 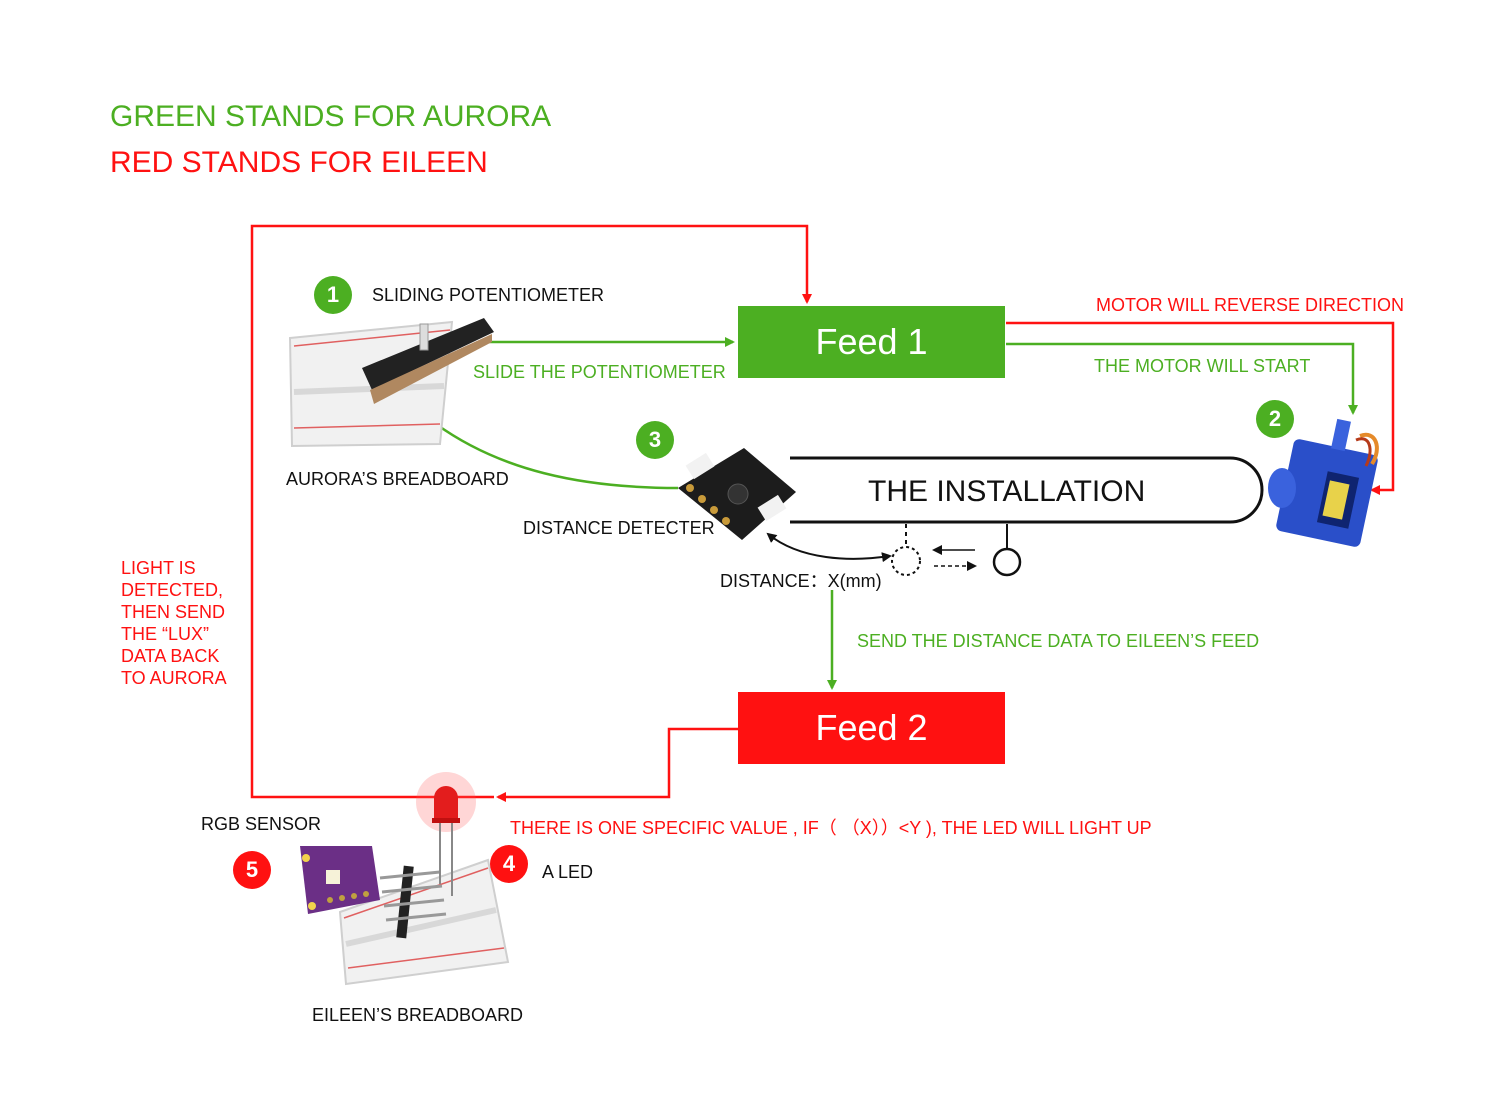 I want to click on feed-2-label: Feed 2, so click(x=871, y=727).